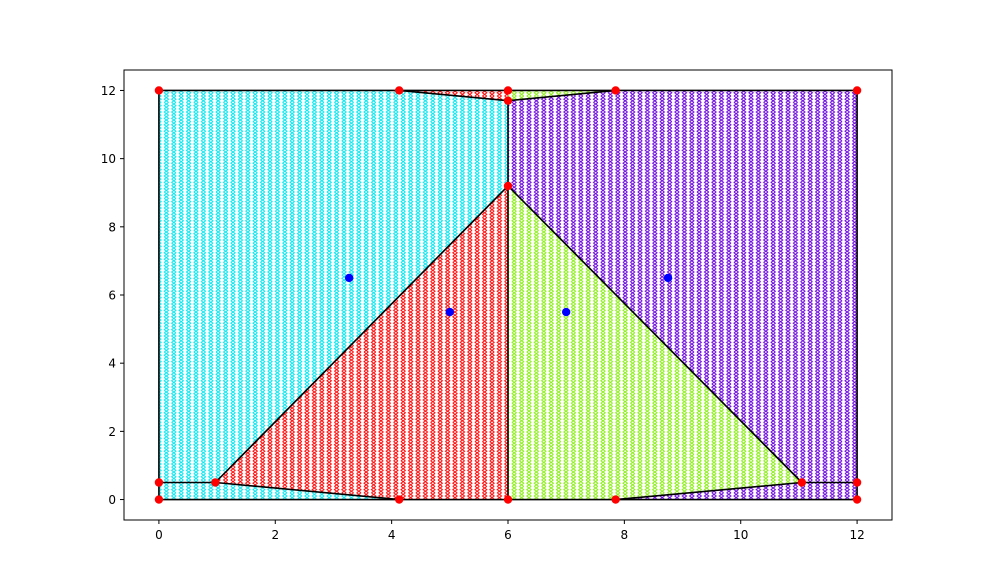 This screenshot has width=991, height=584. I want to click on x-tick-label: 6, so click(508, 535).